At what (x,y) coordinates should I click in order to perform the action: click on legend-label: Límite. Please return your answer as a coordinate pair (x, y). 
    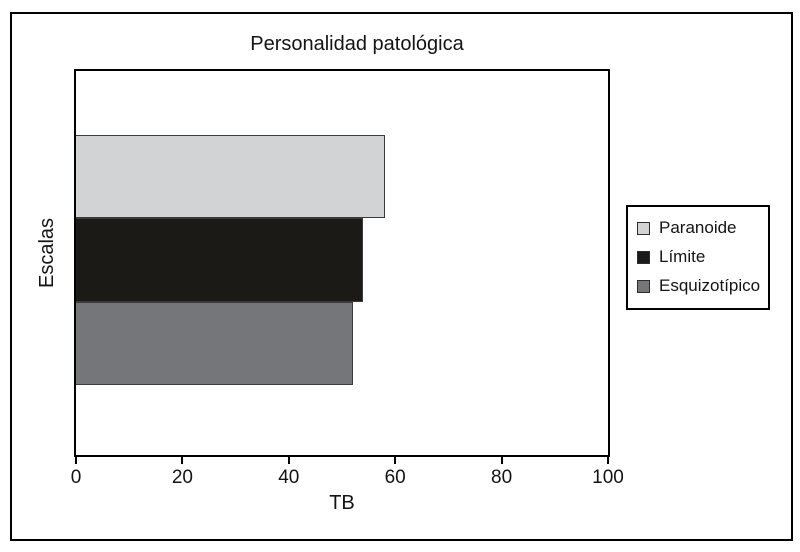
    Looking at the image, I should click on (682, 256).